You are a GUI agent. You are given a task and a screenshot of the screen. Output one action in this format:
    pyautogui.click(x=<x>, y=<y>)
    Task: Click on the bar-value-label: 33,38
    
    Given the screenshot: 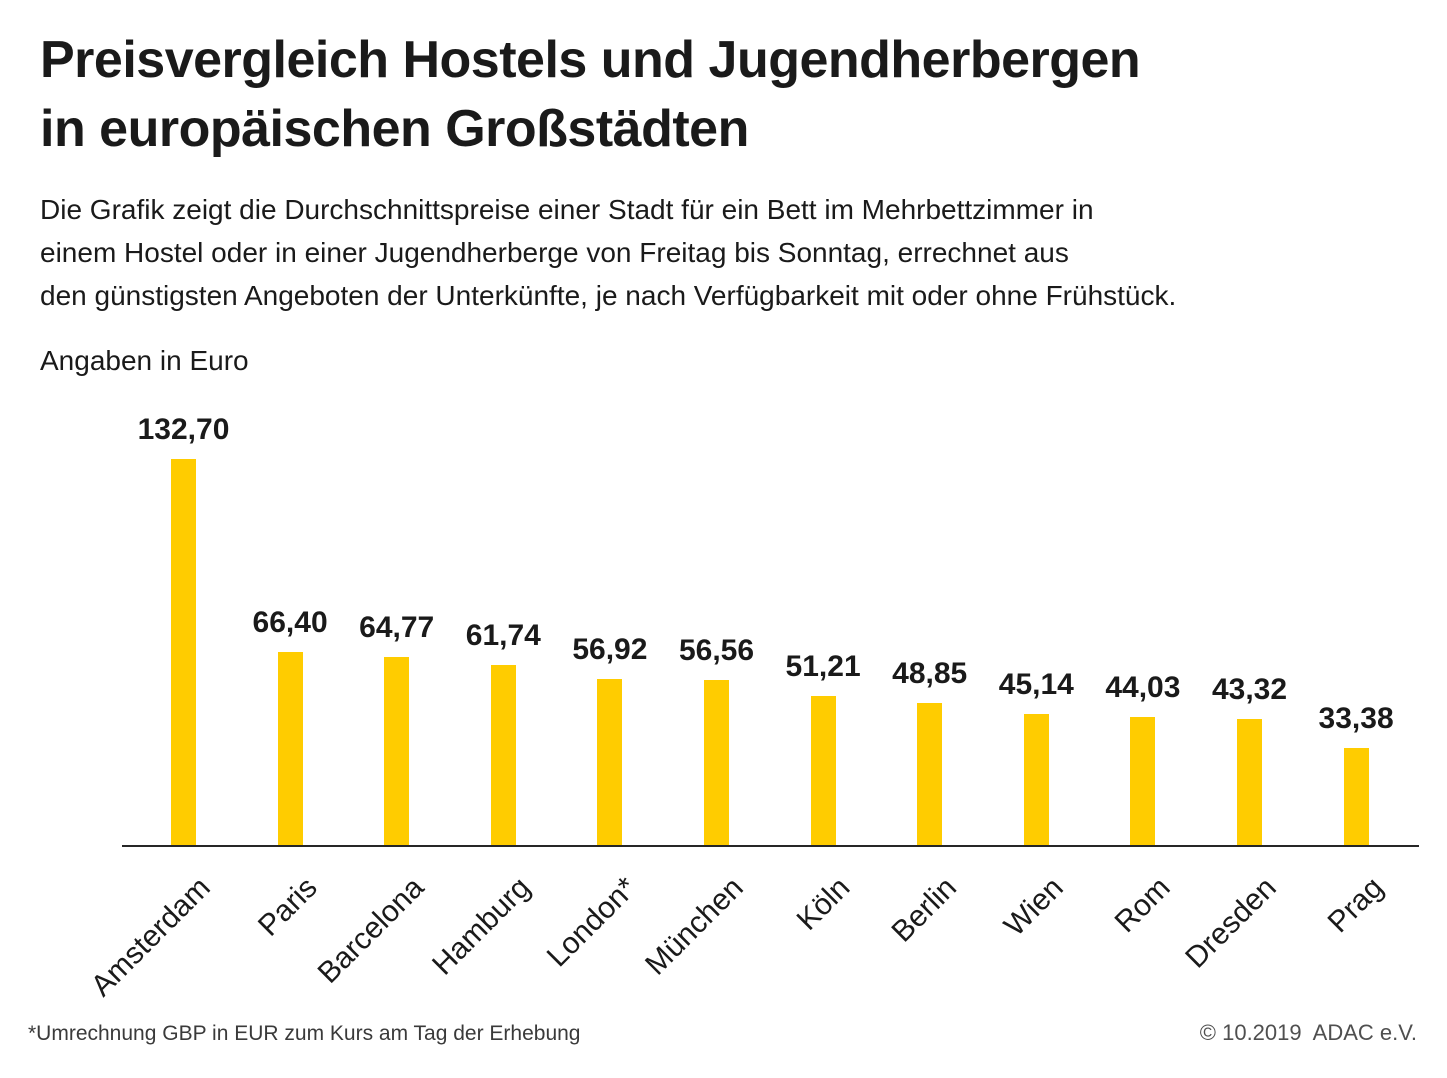 What is the action you would take?
    pyautogui.click(x=1356, y=718)
    